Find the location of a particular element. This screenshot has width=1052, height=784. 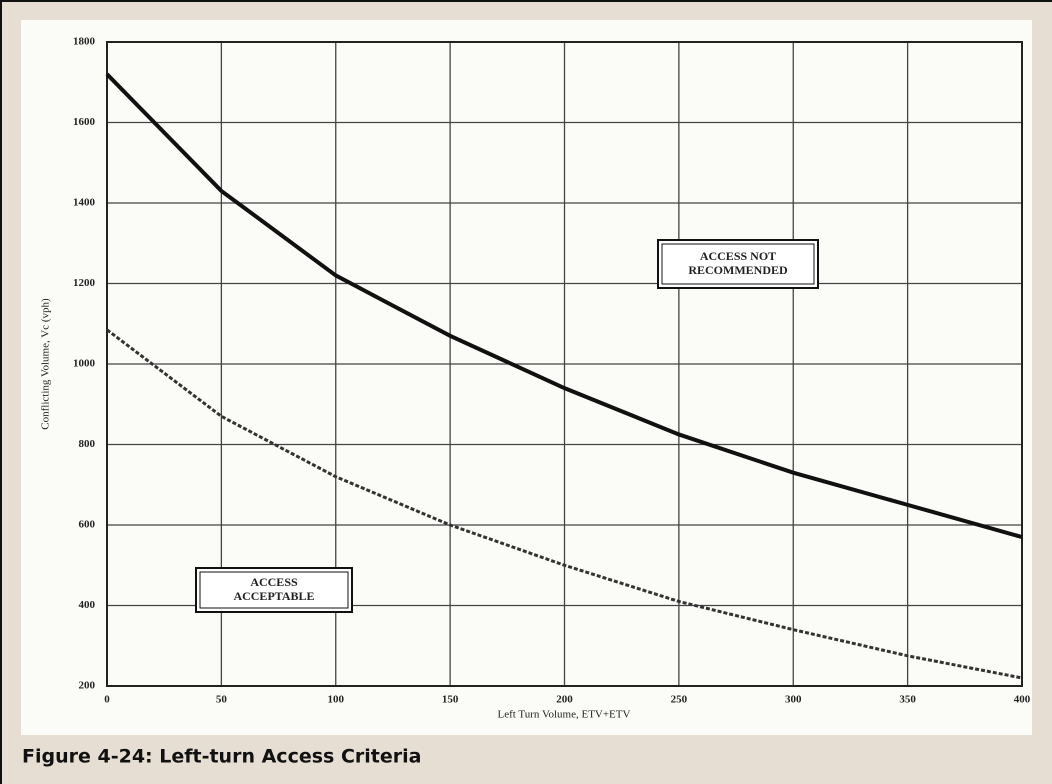

x-tick-label: 400 is located at coordinates (1022, 700).